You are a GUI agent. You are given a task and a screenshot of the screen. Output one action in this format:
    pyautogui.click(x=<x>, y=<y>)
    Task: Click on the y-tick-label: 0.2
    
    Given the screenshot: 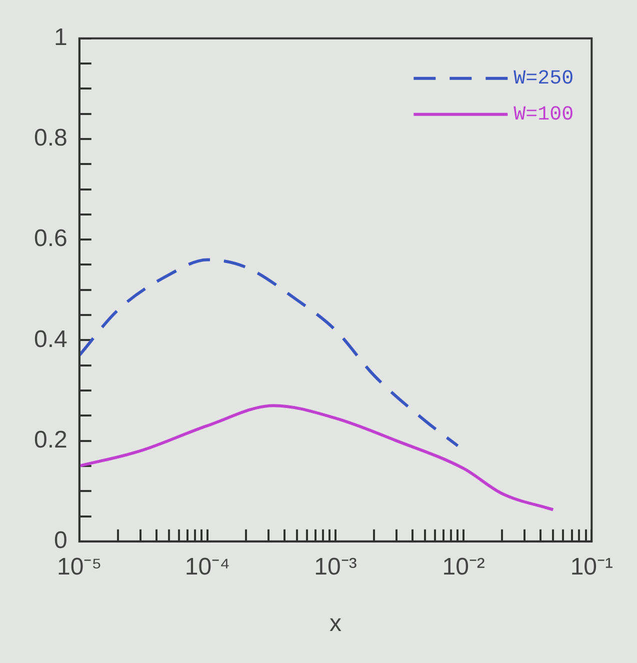 What is the action you would take?
    pyautogui.click(x=51, y=440)
    